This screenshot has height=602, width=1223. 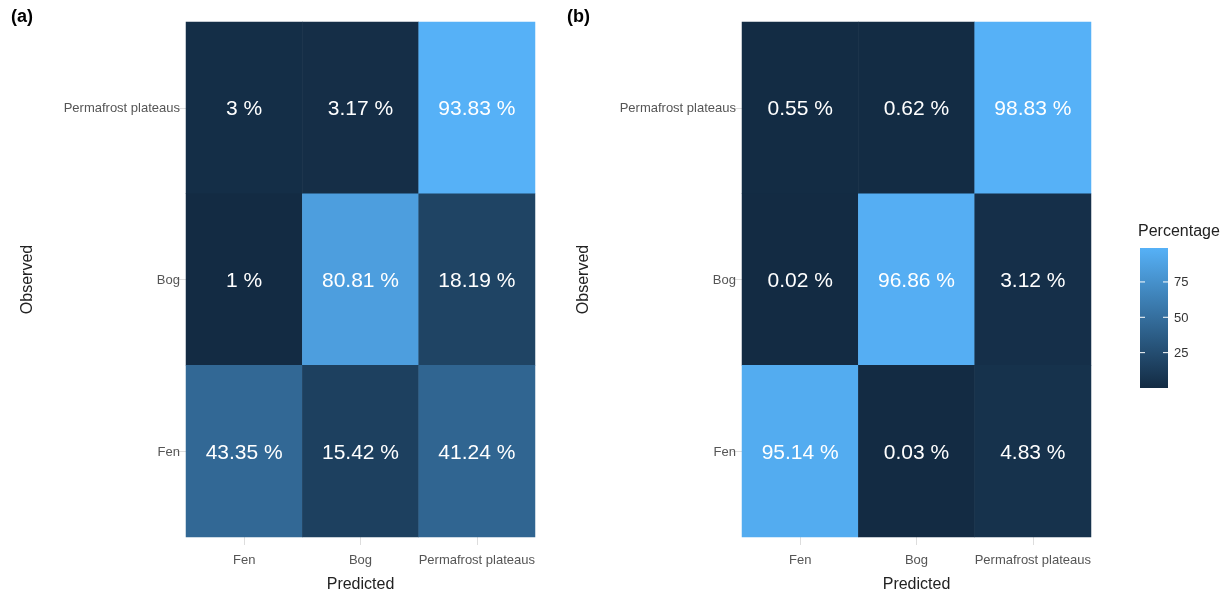 I want to click on text: (a), so click(x=22, y=16).